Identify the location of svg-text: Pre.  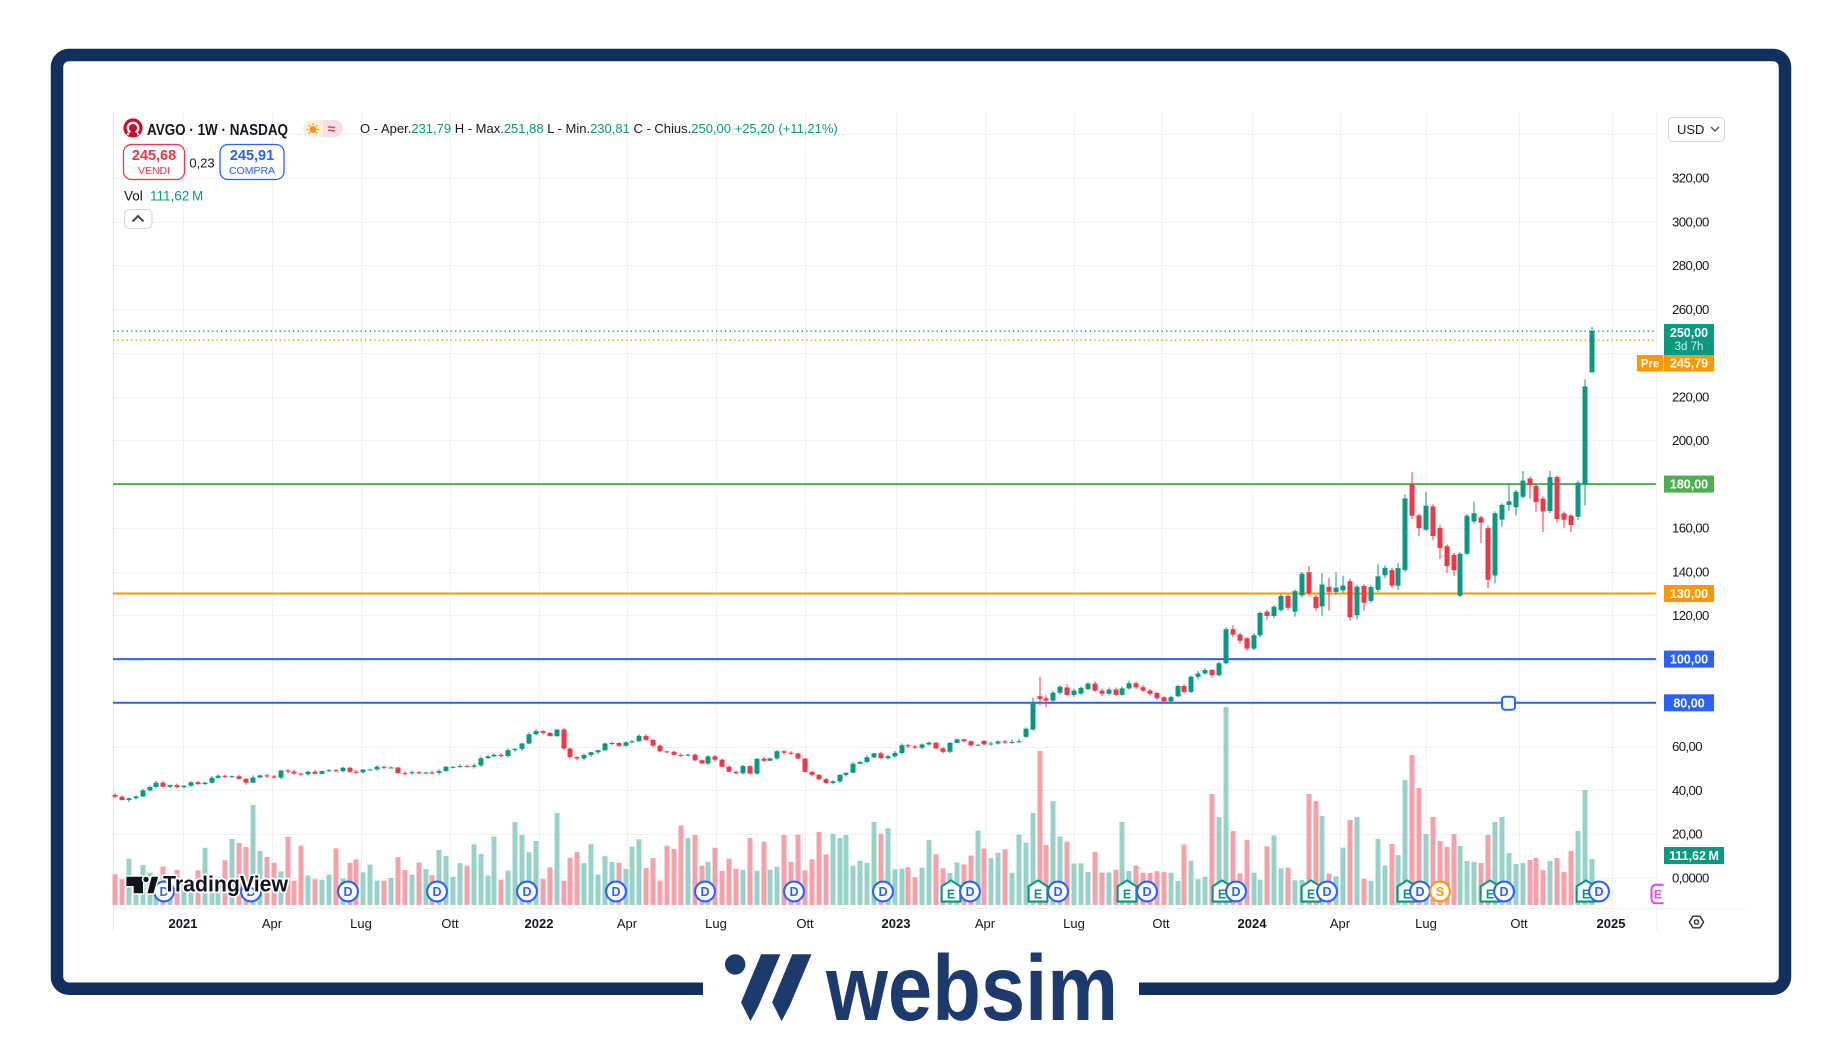
(1650, 365).